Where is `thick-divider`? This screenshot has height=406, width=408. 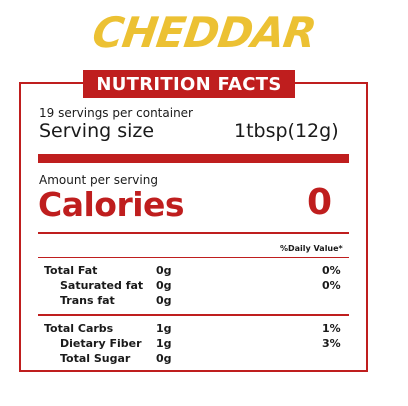
thick-divider is located at coordinates (193, 158).